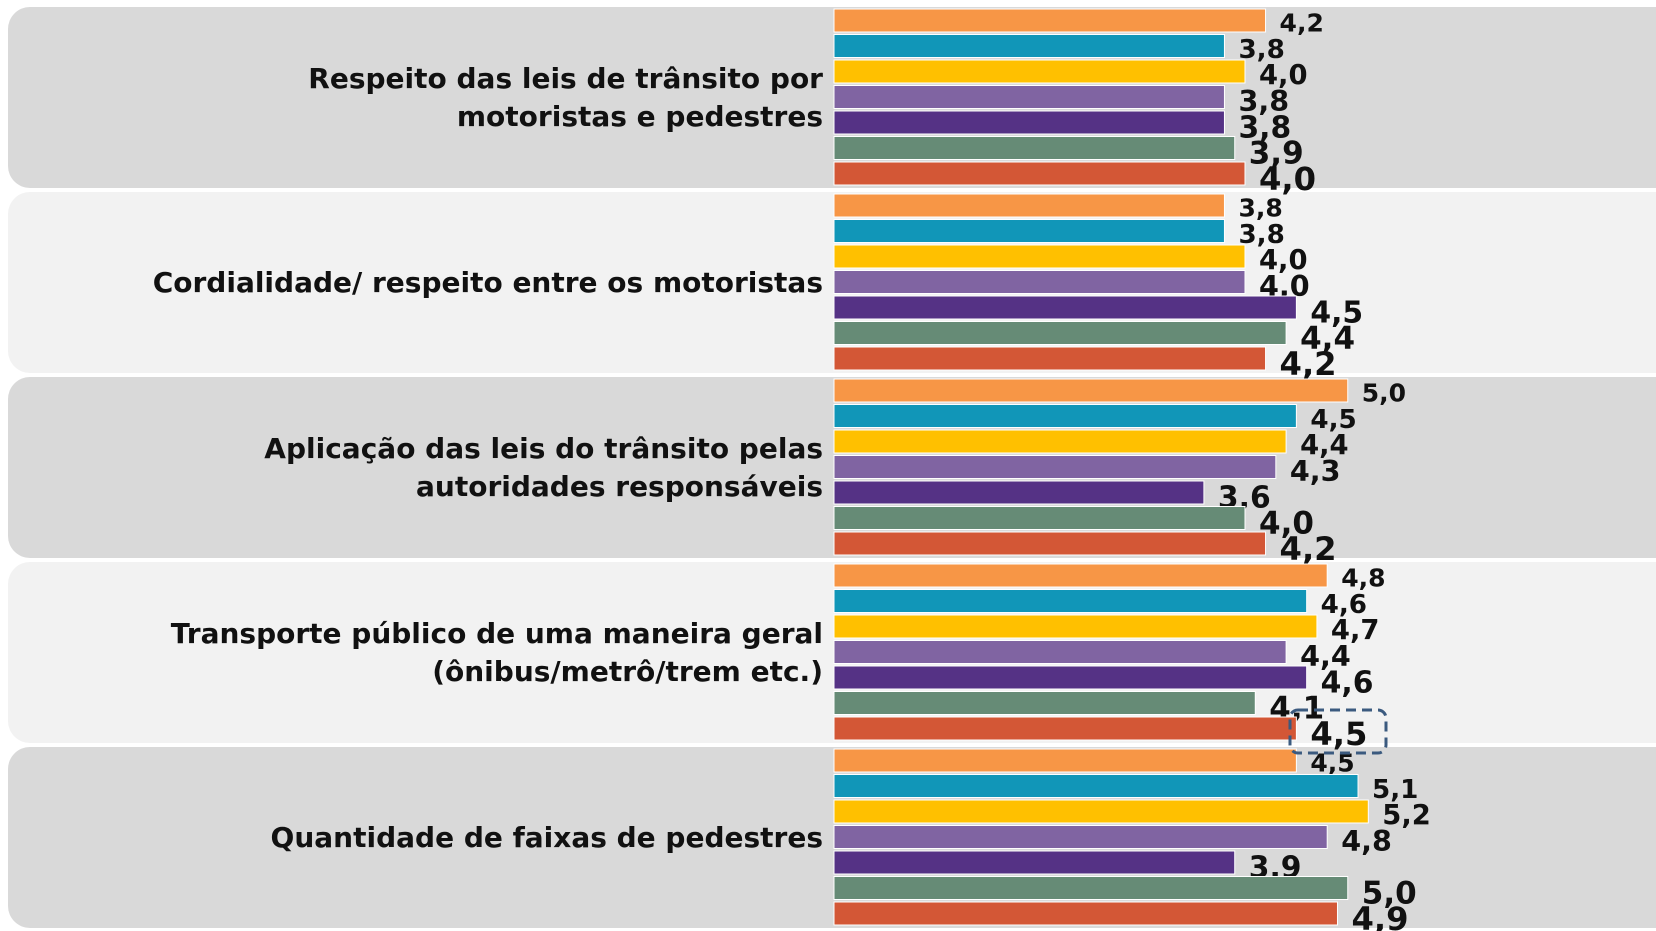  Describe the element at coordinates (1395, 790) in the screenshot. I see `value-label: 5,1` at that location.